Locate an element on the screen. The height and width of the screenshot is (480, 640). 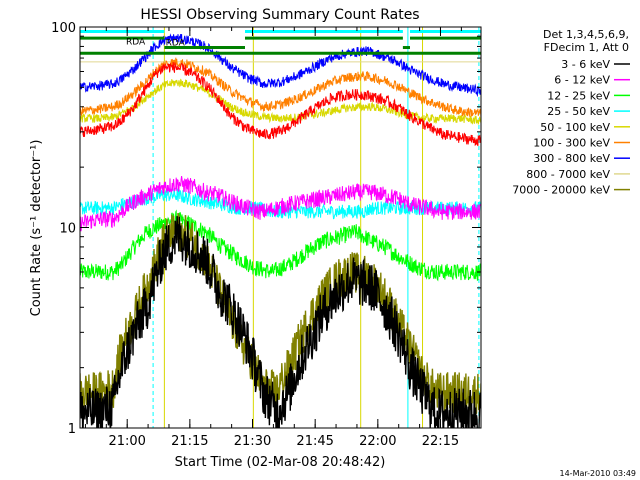
legend-label: 300 - 800 keV is located at coordinates (571, 158).